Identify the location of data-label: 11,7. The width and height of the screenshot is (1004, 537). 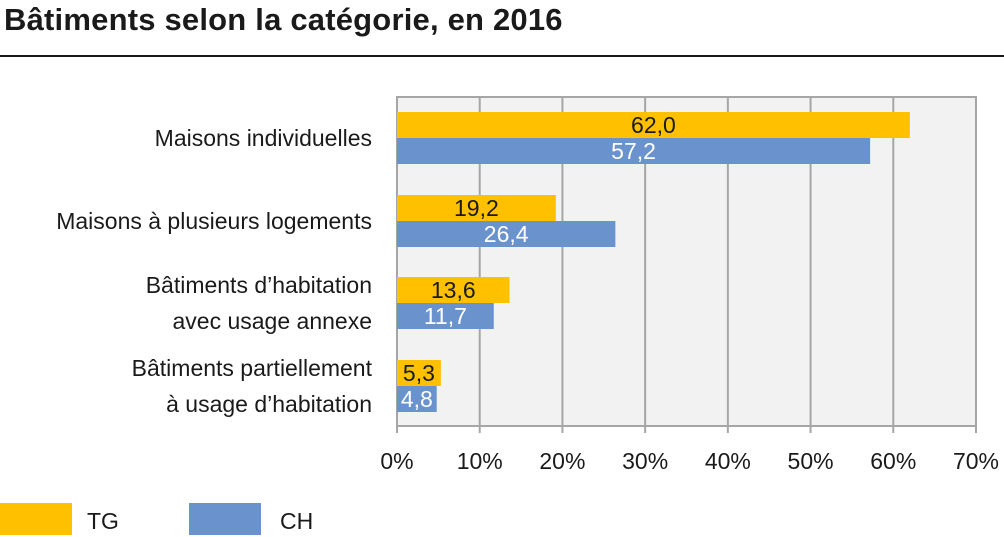
(445, 316).